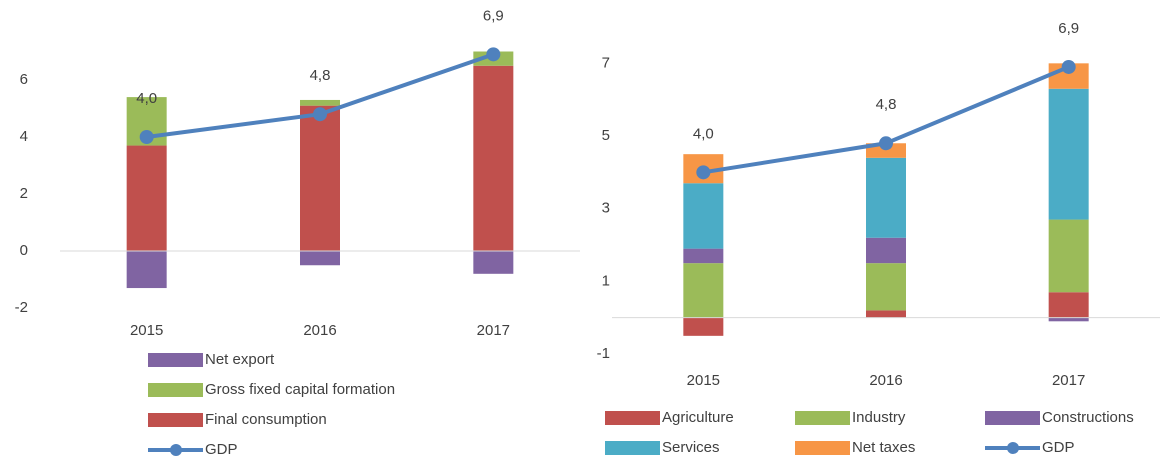 This screenshot has height=459, width=1164. What do you see at coordinates (606, 135) in the screenshot?
I see `y-tick-label: 5` at bounding box center [606, 135].